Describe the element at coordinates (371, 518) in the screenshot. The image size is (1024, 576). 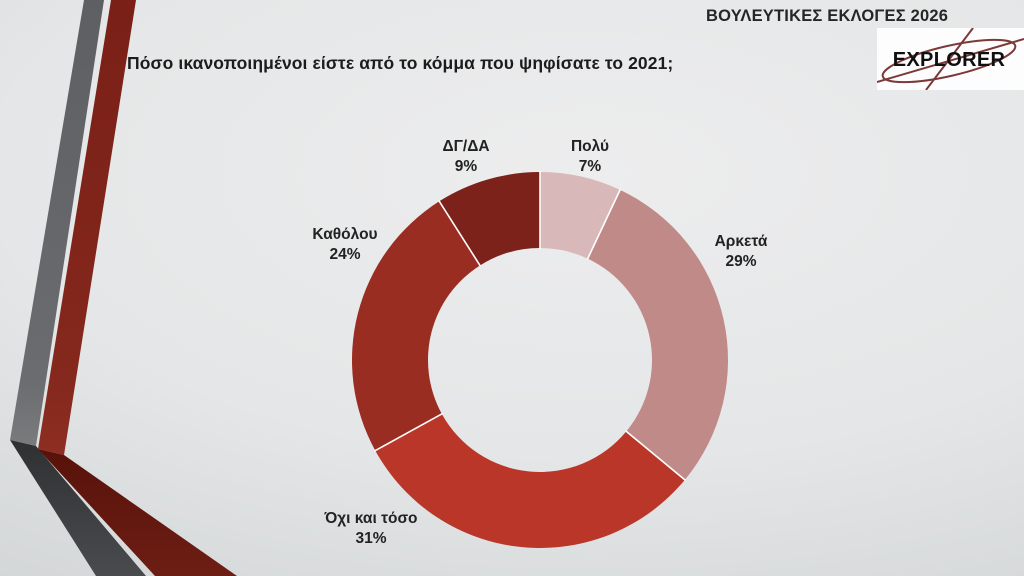
I see `donut-label-oxi-kai-toso-text: Όχι και τόσο` at that location.